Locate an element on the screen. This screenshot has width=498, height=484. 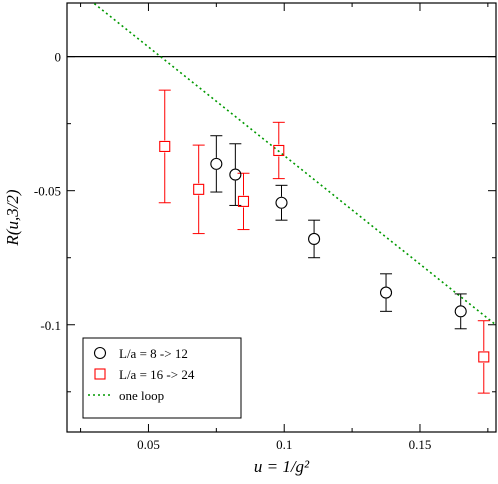
y-axis-label: R(u,3/2) is located at coordinates (12, 218).